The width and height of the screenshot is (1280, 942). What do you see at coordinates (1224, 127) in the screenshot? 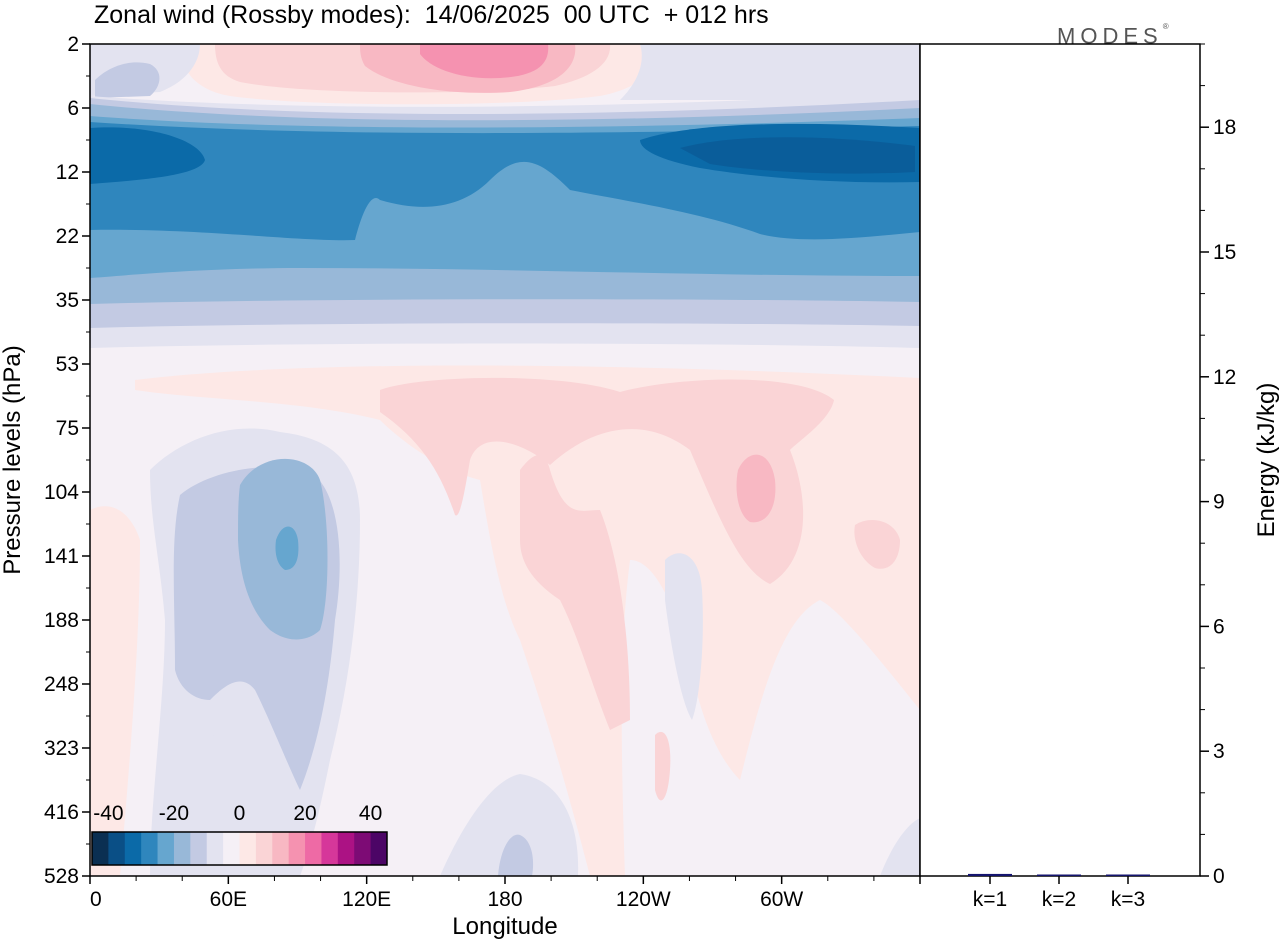
I see `energy-tick-label: 18` at bounding box center [1224, 127].